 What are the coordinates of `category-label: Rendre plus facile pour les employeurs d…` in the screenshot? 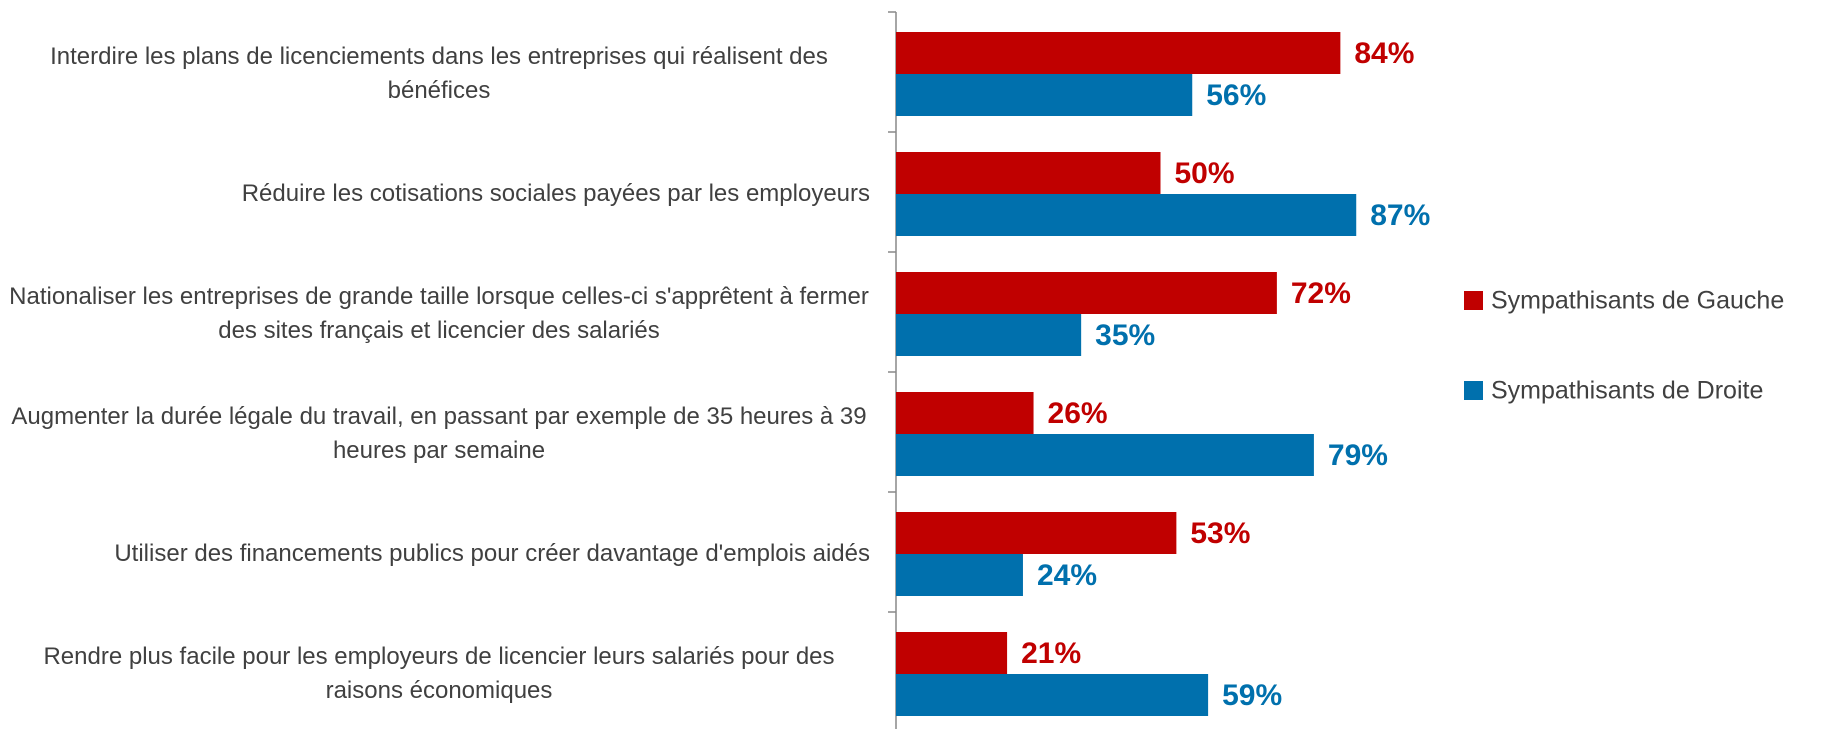 It's located at (439, 674).